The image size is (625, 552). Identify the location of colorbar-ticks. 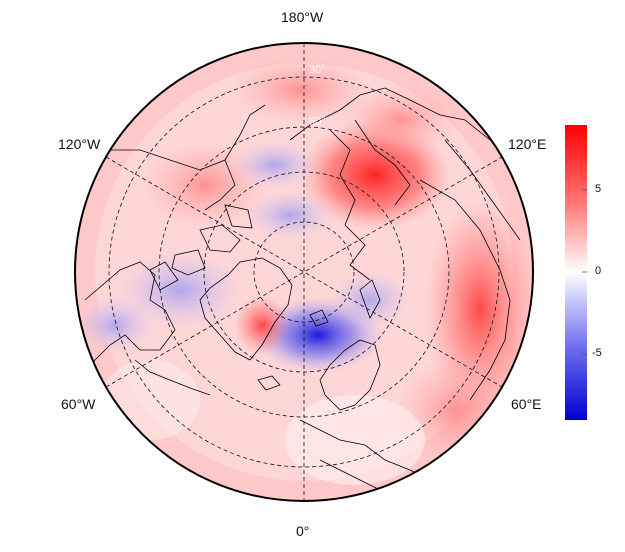
(584, 272).